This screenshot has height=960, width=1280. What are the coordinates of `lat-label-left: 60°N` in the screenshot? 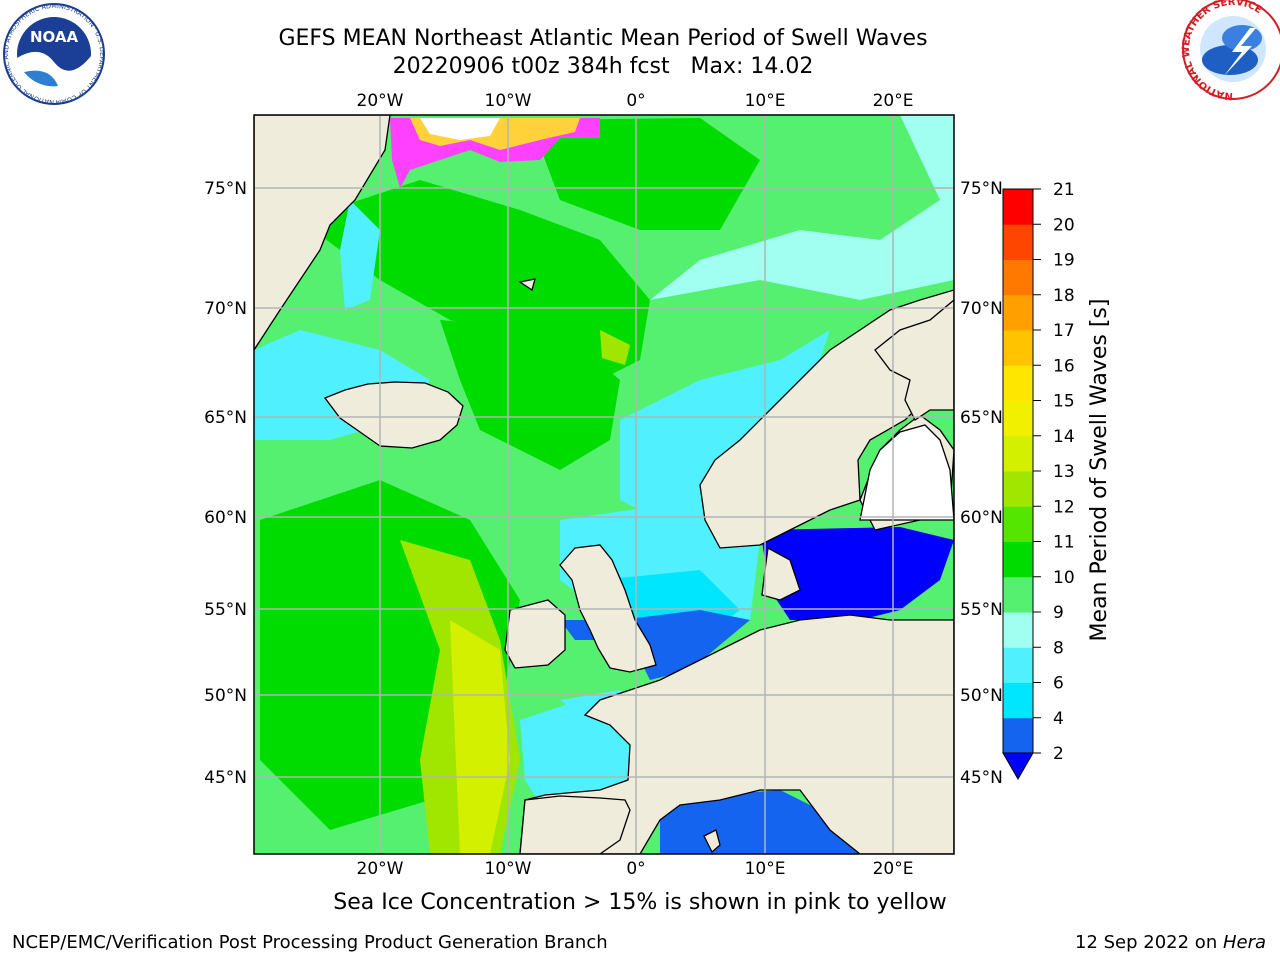 It's located at (225, 518).